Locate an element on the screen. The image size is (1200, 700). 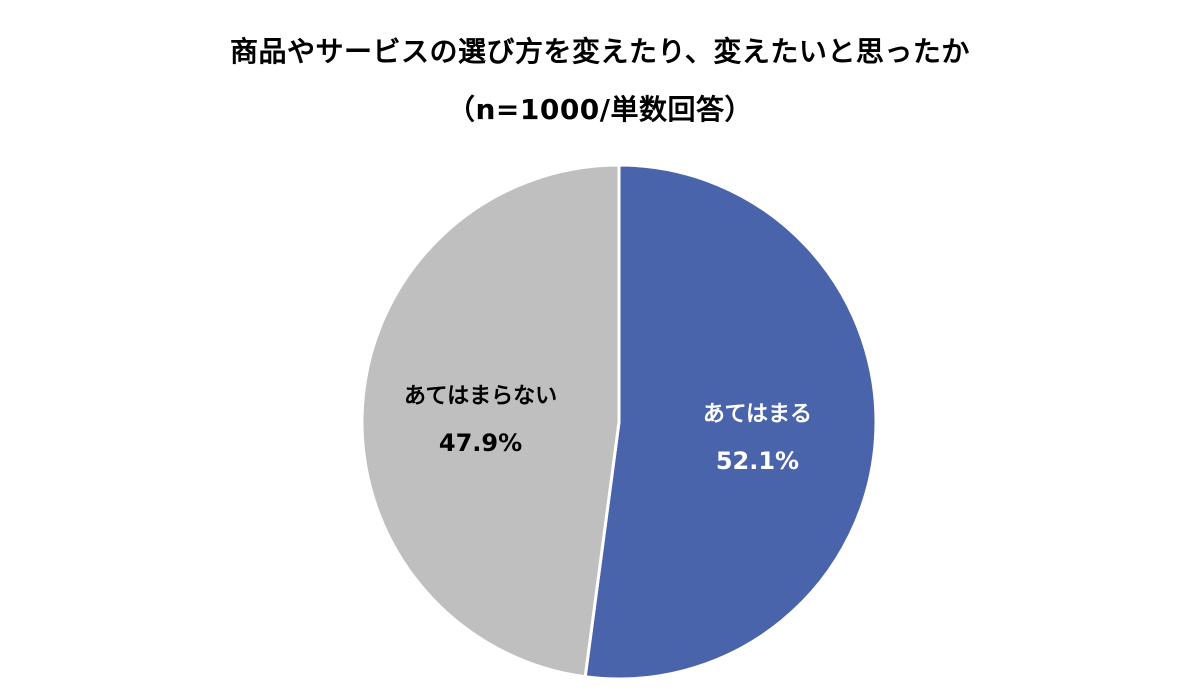
chart-subtitle: （n=1000/単数回答） is located at coordinates (600, 109).